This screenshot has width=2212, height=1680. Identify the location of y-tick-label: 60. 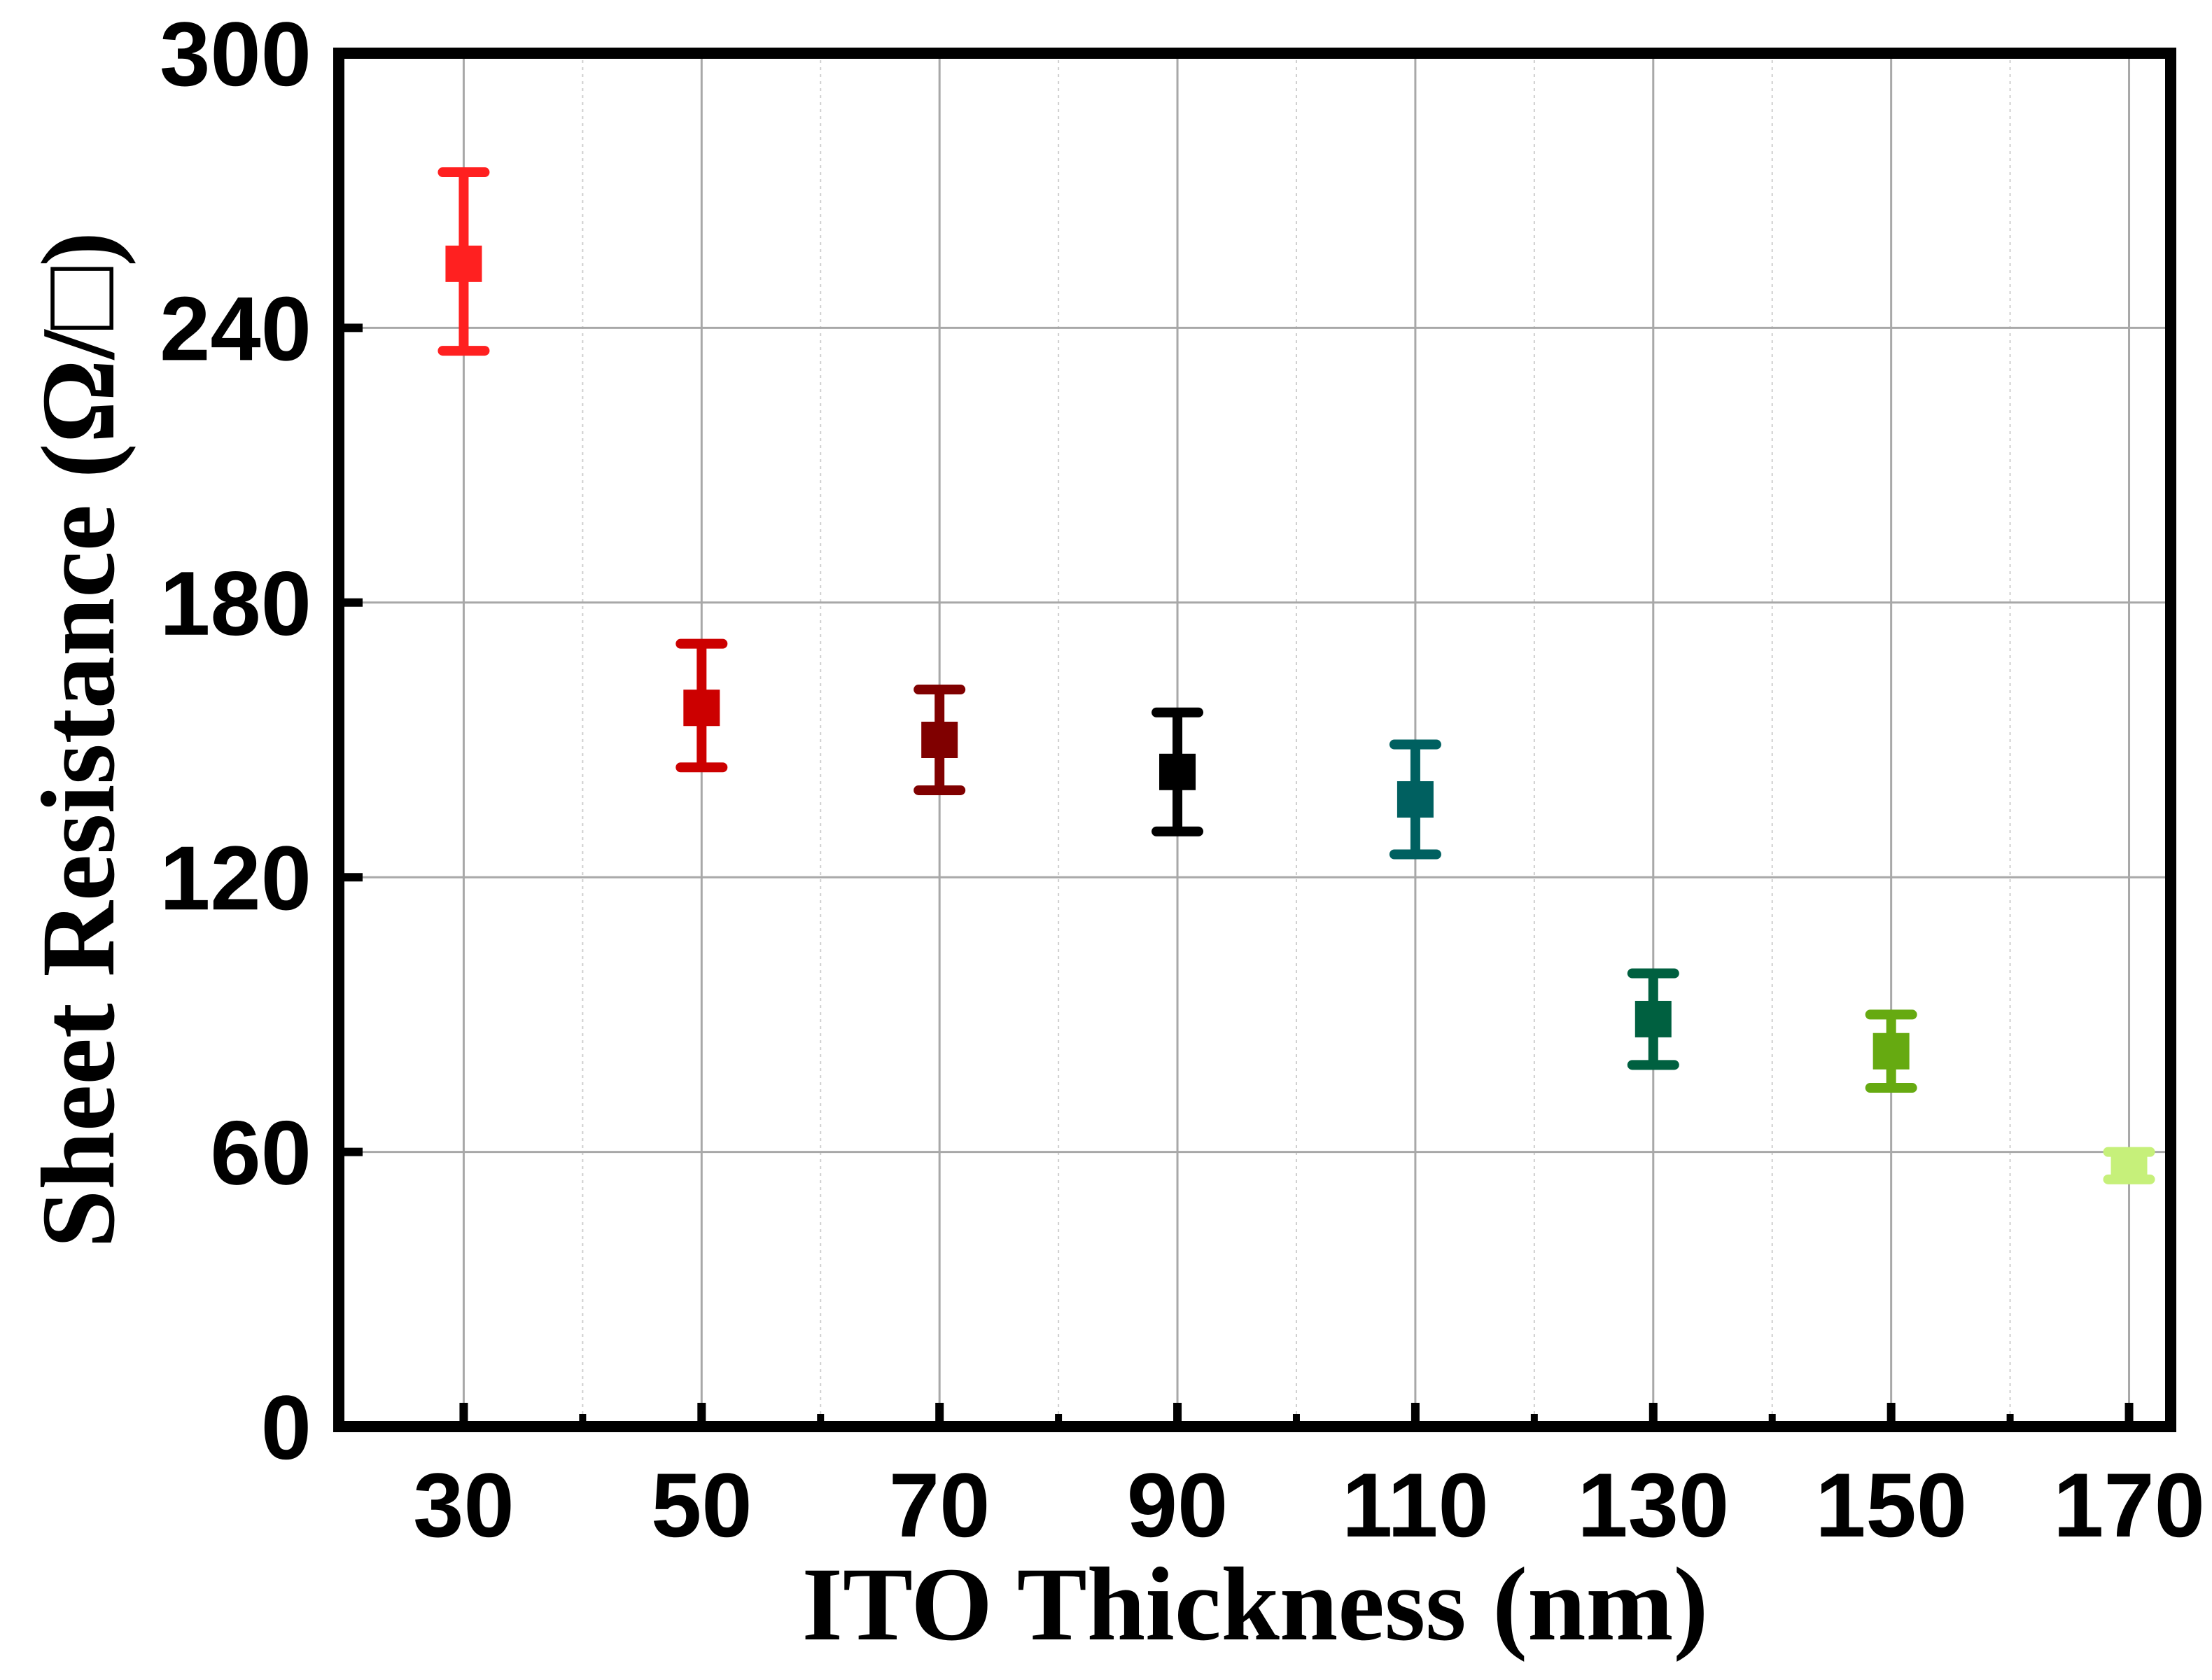
(261, 1153).